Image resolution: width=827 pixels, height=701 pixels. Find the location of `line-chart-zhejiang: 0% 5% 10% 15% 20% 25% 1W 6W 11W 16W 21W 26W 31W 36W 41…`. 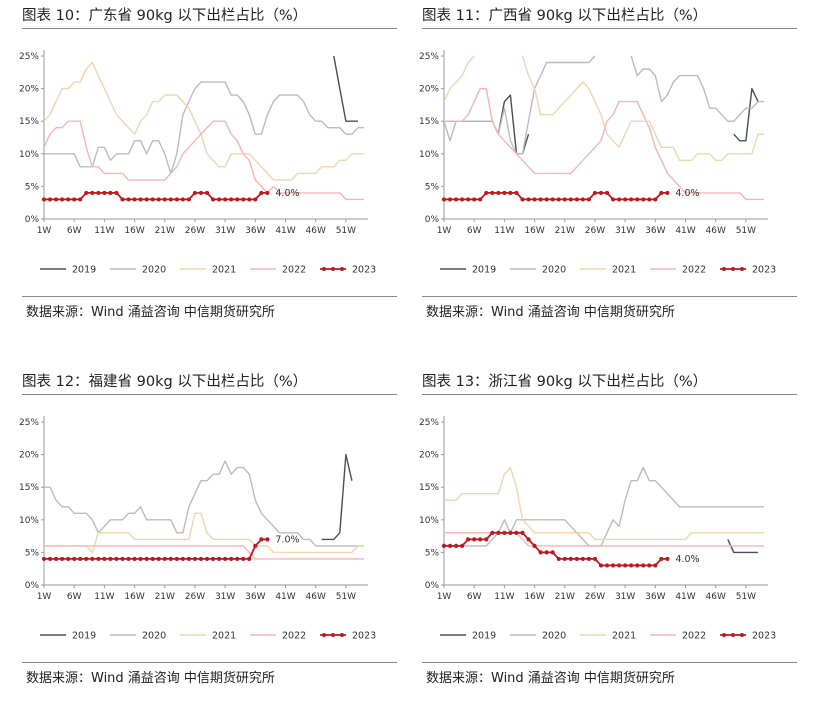

line-chart-zhejiang: 0% 5% 10% 15% 20% 25% 1W 6W 11W 16W 21W 26W 31W 36W 41… is located at coordinates (597, 529).